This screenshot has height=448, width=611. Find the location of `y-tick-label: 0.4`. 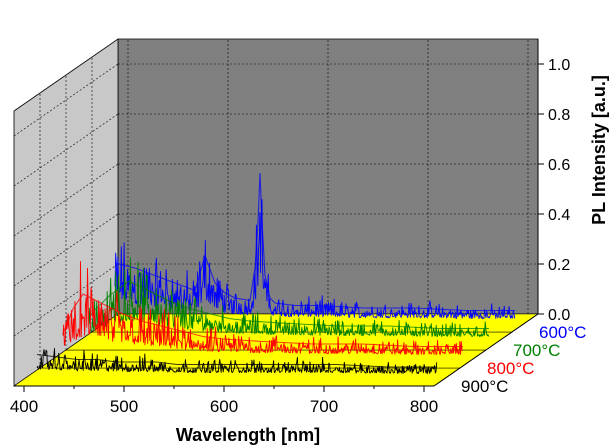

y-tick-label: 0.4 is located at coordinates (559, 215).